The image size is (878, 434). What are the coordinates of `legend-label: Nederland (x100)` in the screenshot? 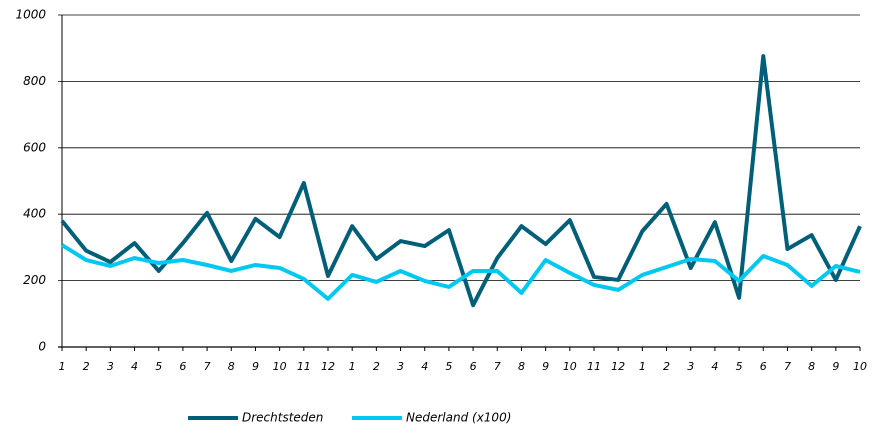 It's located at (458, 418).